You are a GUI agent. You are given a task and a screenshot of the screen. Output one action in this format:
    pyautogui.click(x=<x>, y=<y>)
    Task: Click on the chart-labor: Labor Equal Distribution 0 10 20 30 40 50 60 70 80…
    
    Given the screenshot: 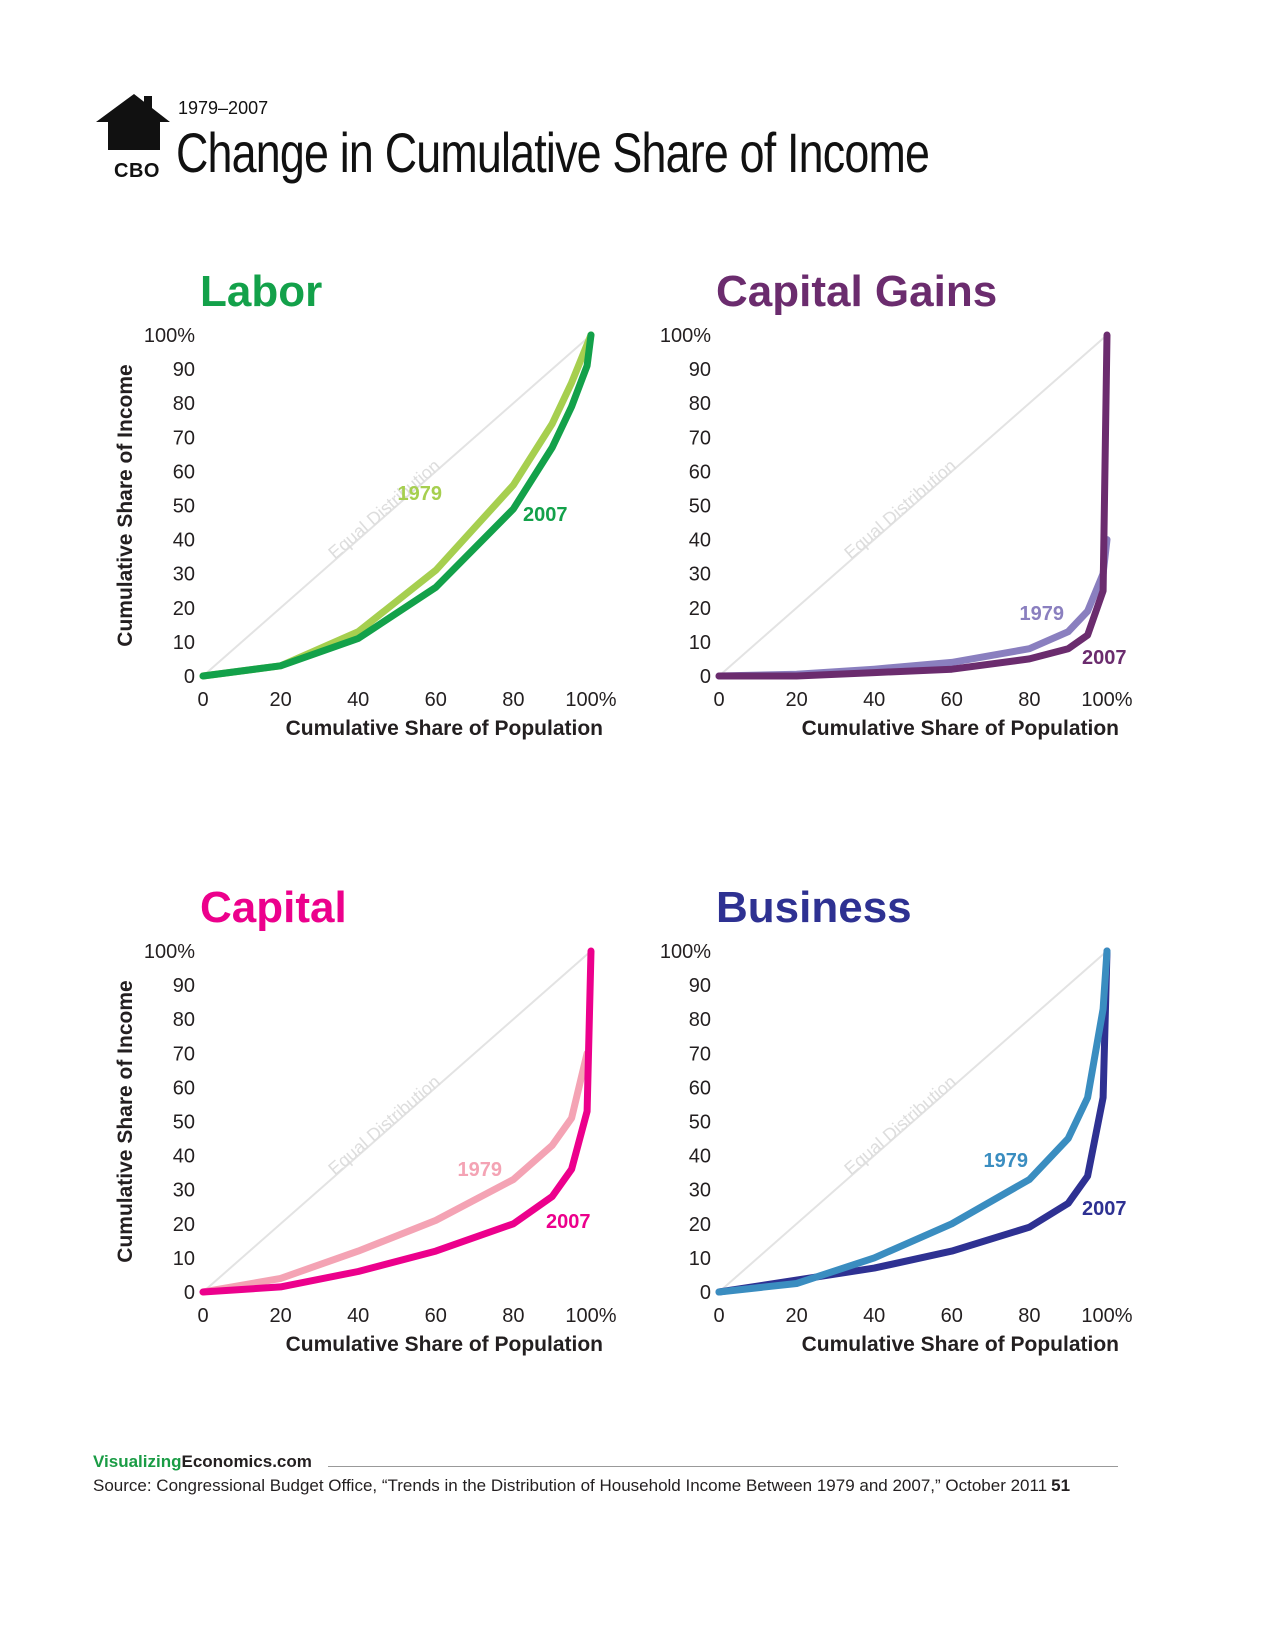 What is the action you would take?
    pyautogui.click(x=376, y=522)
    